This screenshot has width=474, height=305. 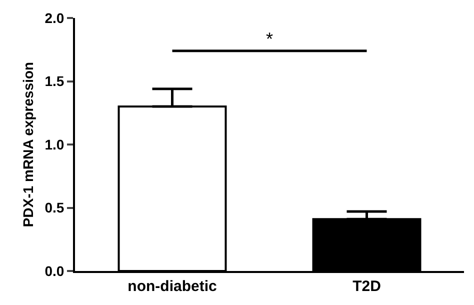 What do you see at coordinates (367, 286) in the screenshot?
I see `x-tick-label: T2D` at bounding box center [367, 286].